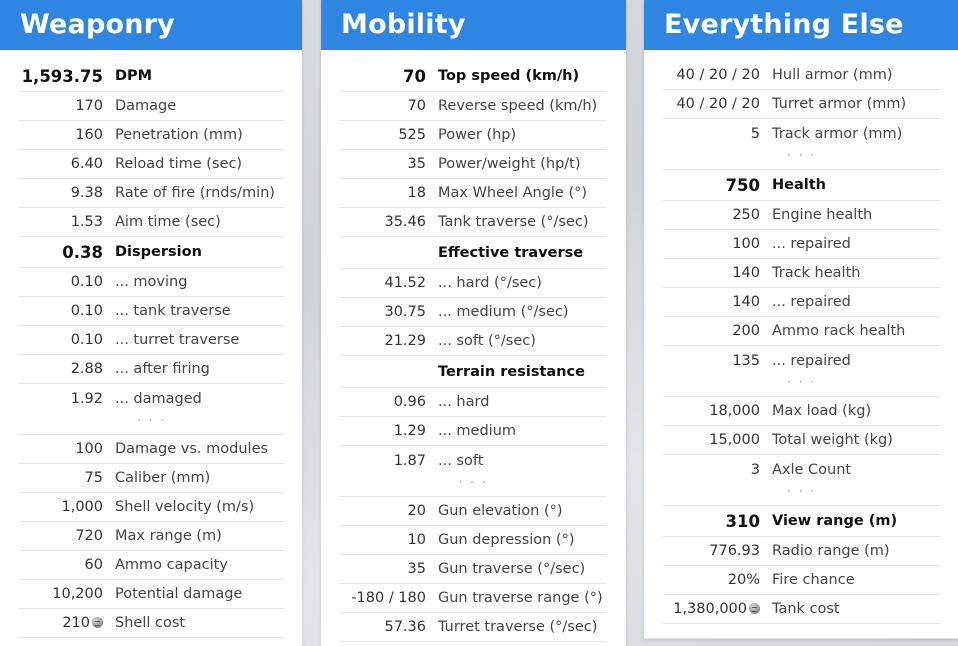  What do you see at coordinates (389, 76) in the screenshot?
I see `stat-value: 70` at bounding box center [389, 76].